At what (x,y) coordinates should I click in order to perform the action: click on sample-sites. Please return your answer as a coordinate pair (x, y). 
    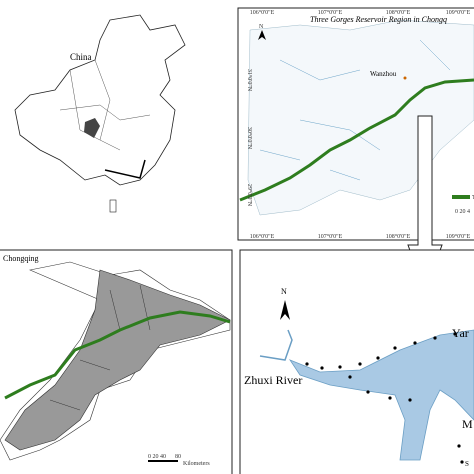
    Looking at the image, I should click on (384, 398).